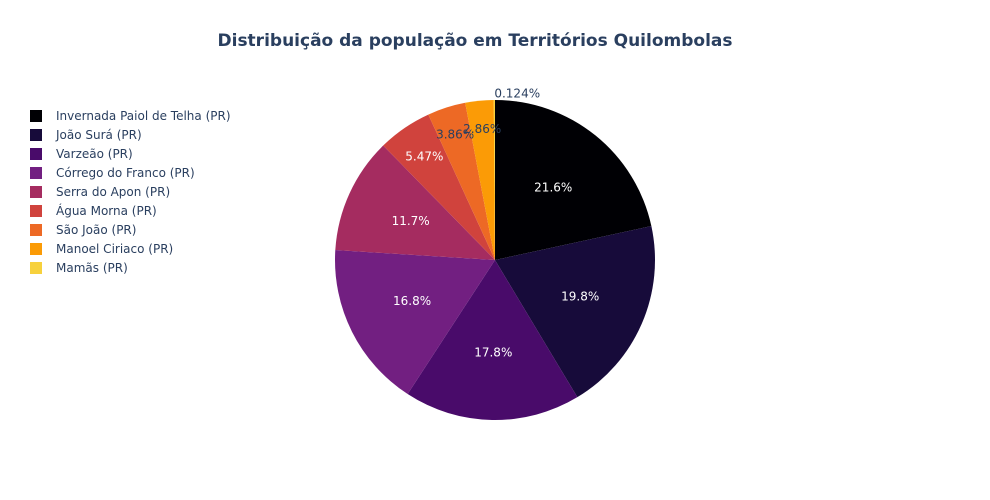  I want to click on legend-label: Água Morna (PR), so click(106, 210).